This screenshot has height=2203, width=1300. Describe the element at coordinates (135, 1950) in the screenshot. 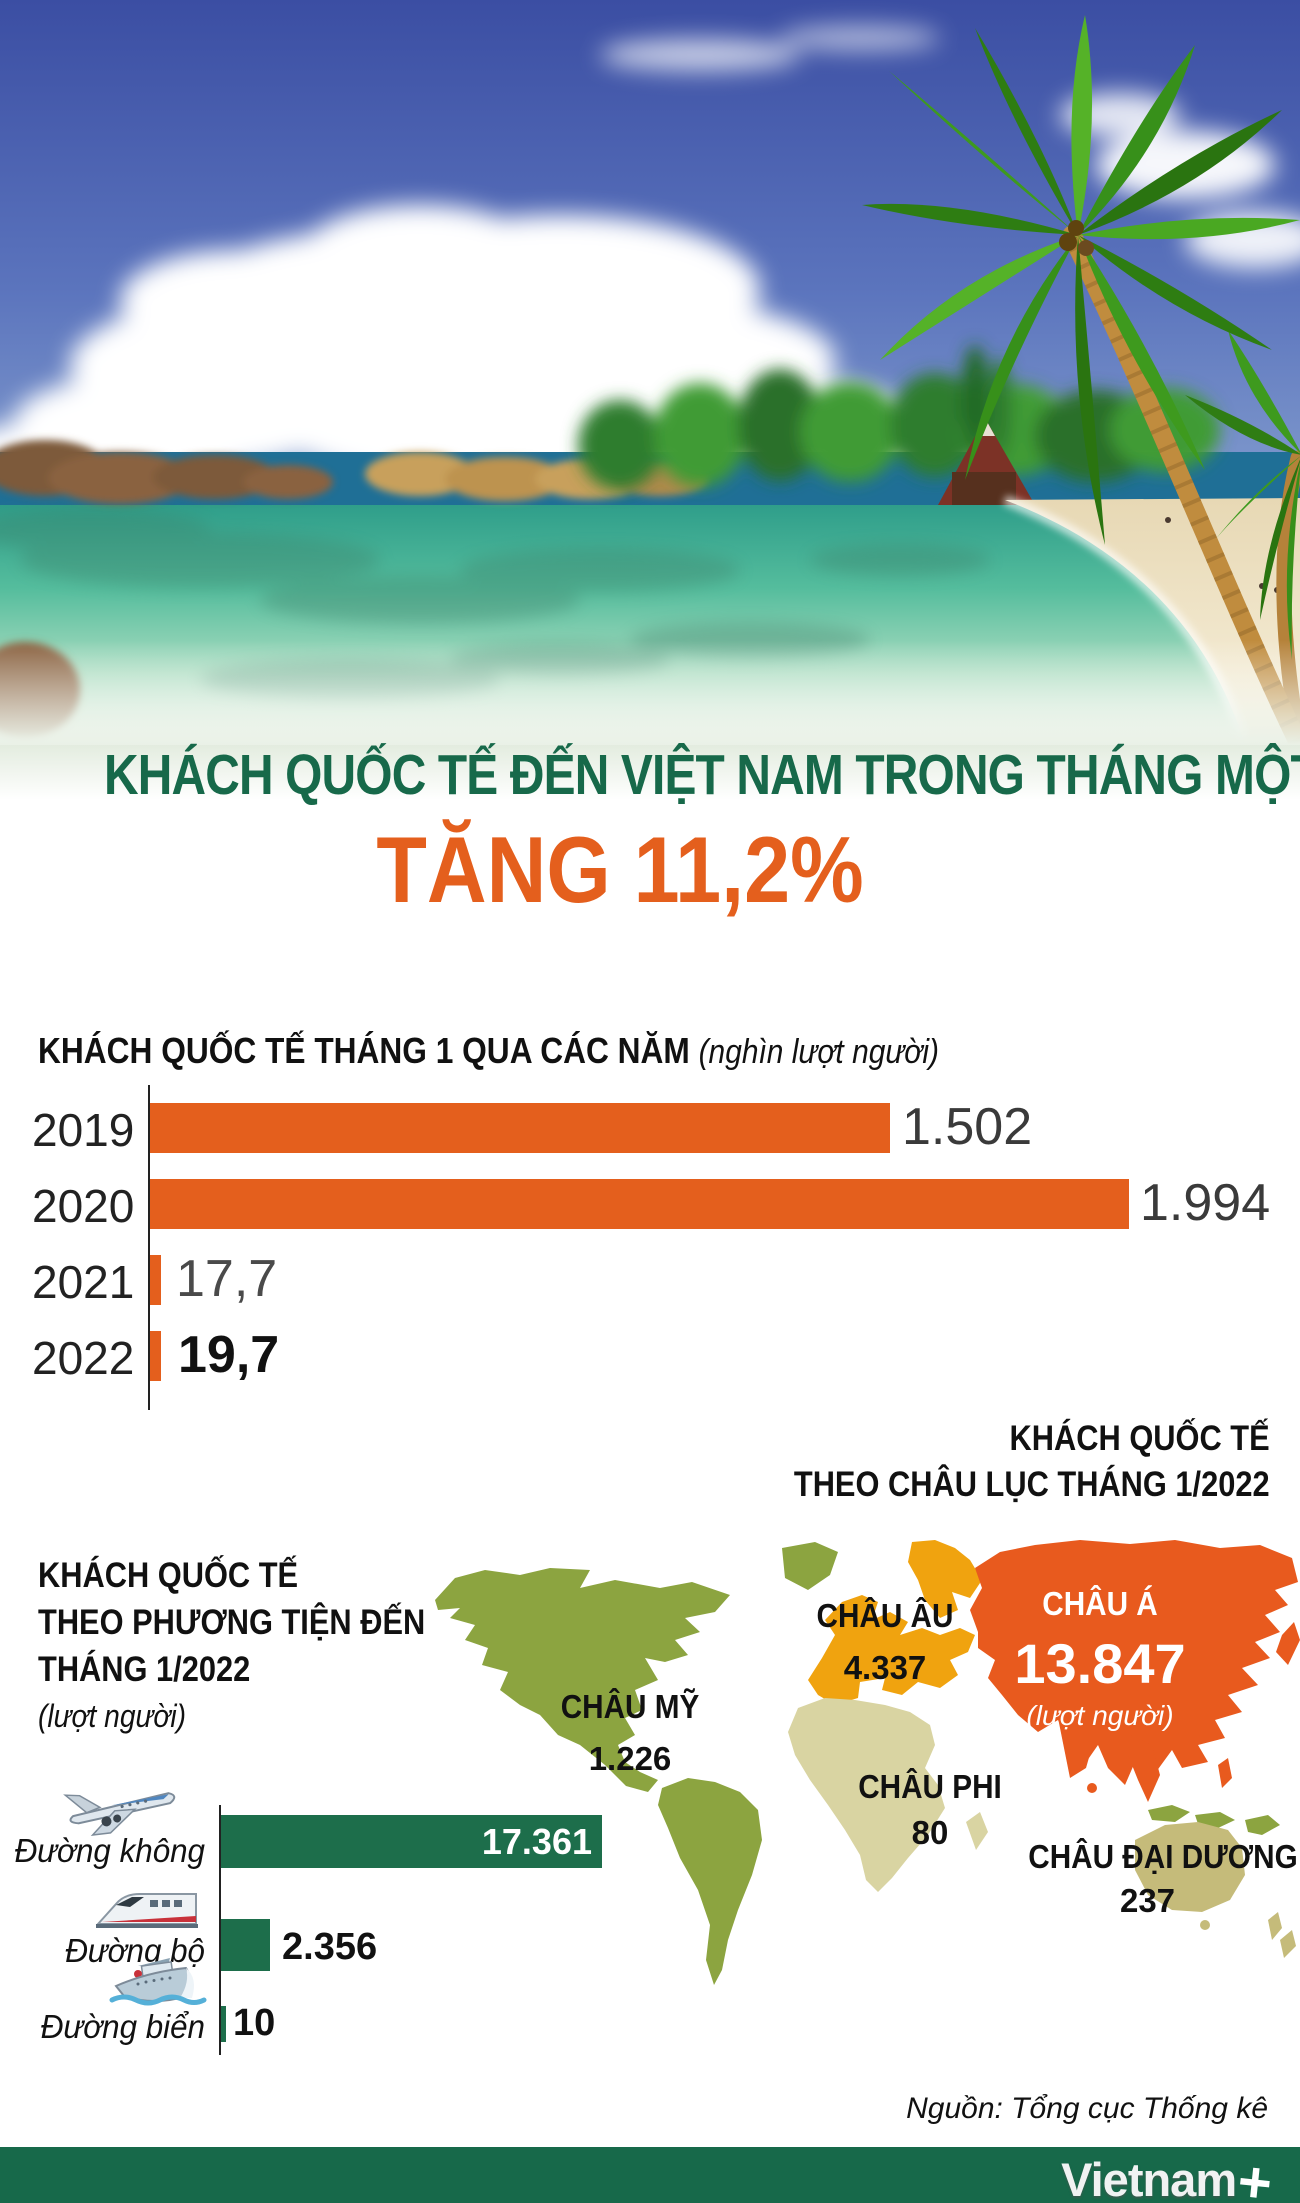

I see `transport-label-road: Đường bộ` at that location.